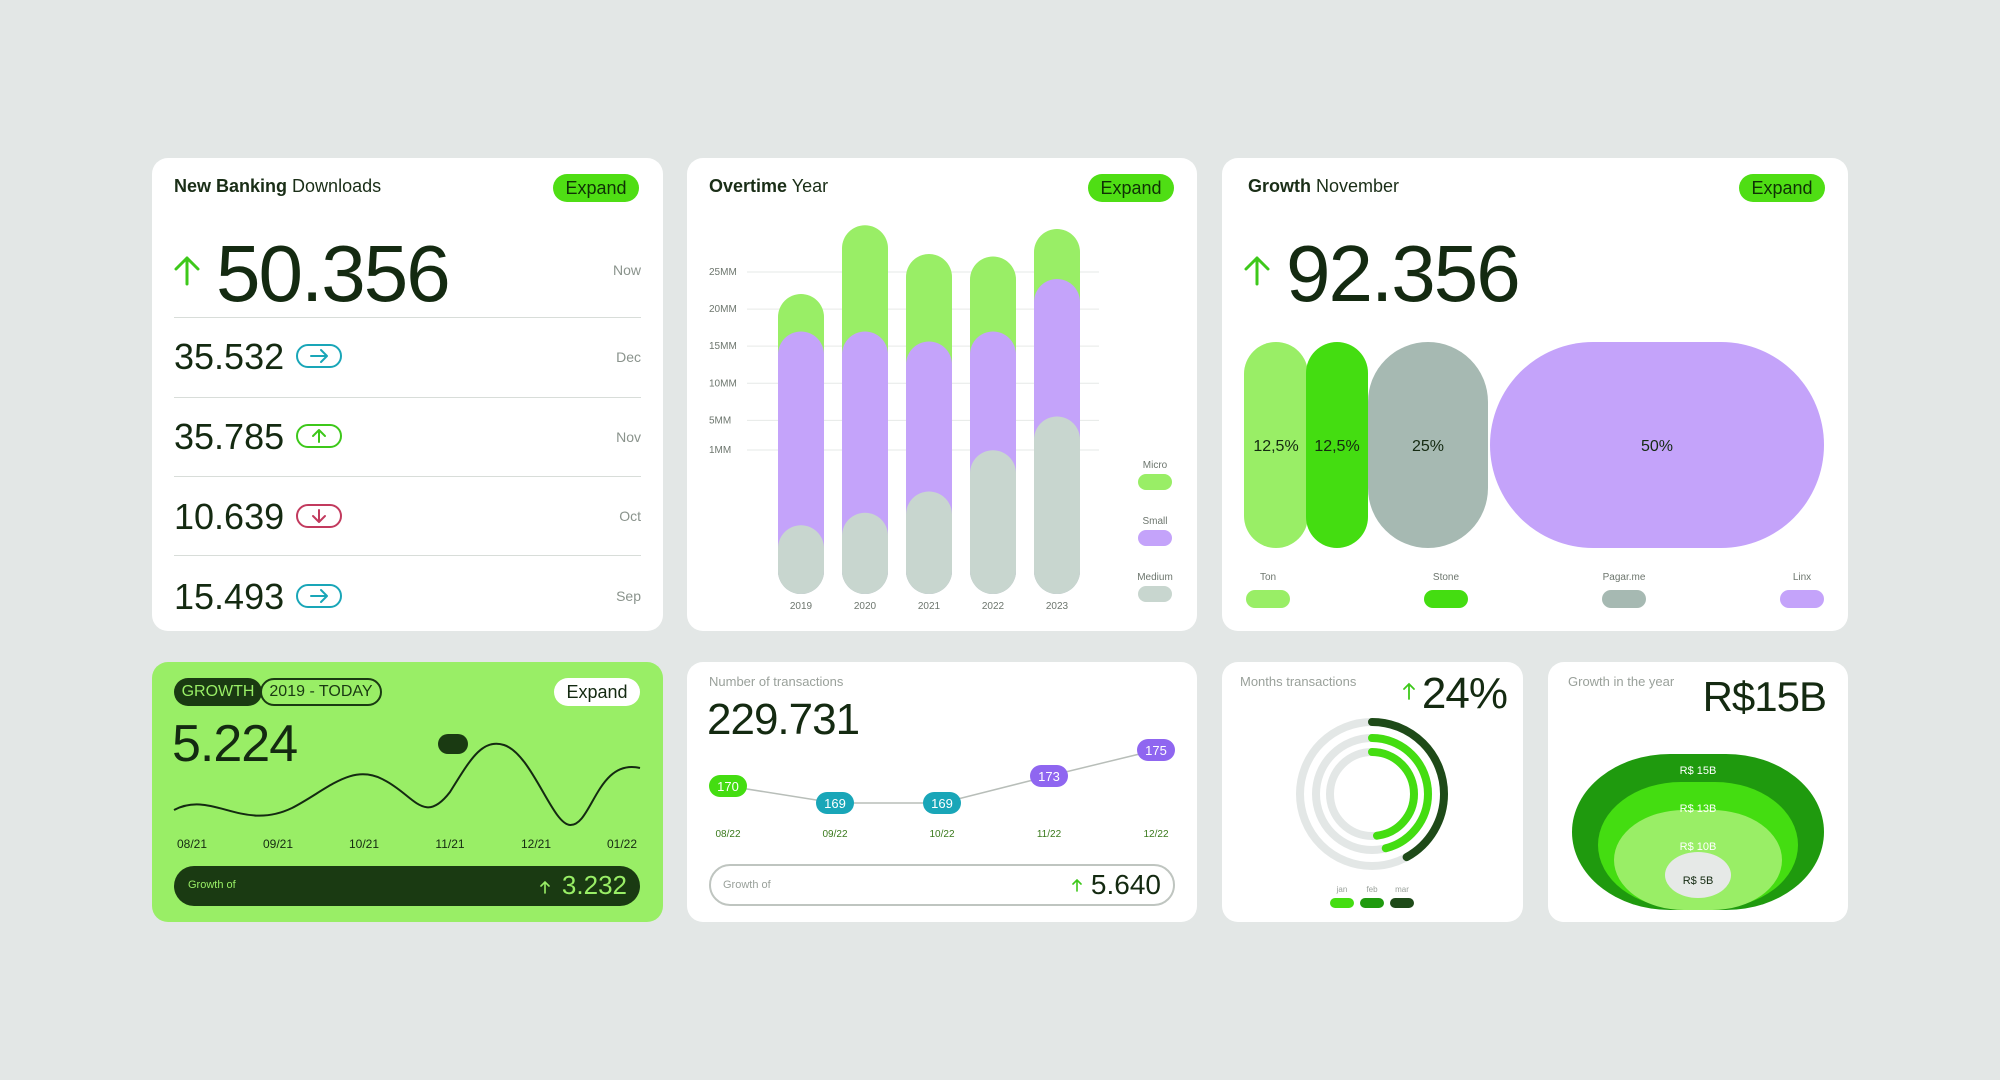  I want to click on x-tick-label: 11/21, so click(449, 844).